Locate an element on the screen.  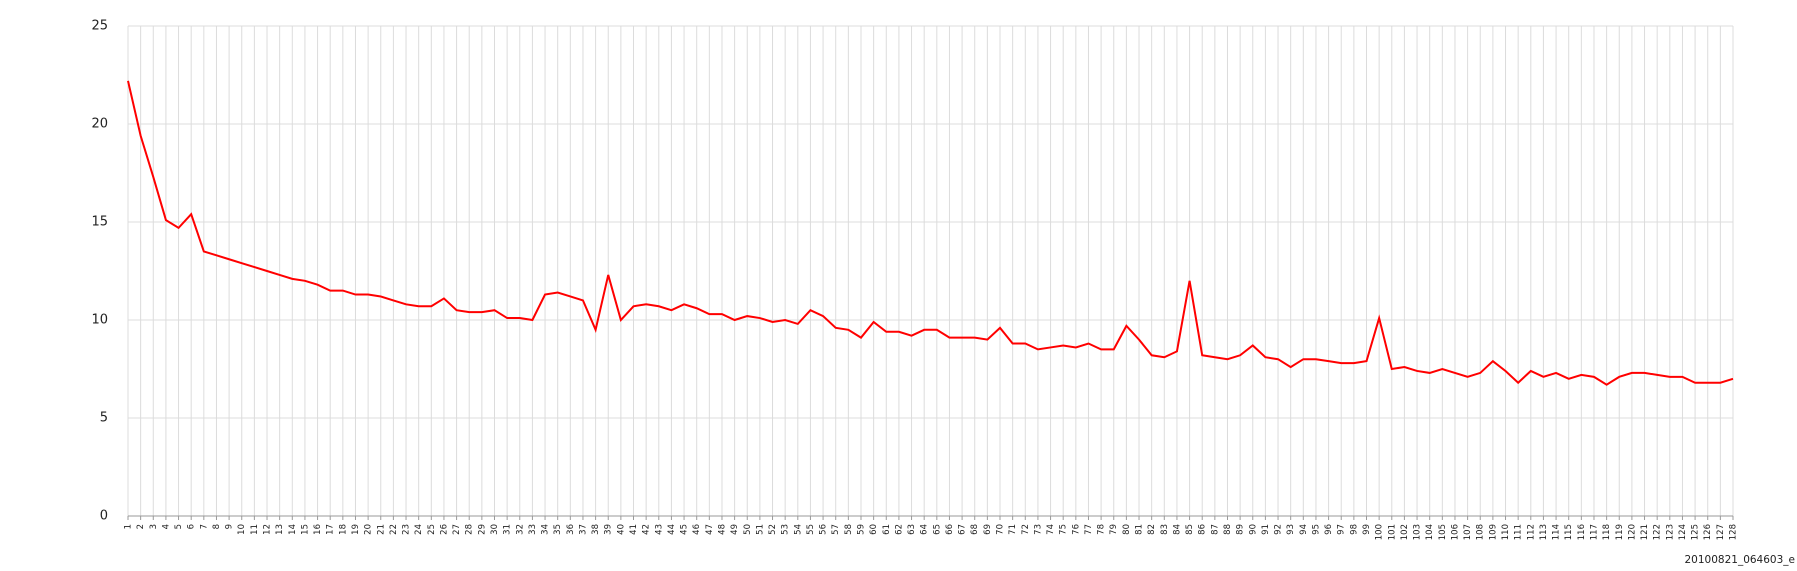
x-tick-label: 112 is located at coordinates (1531, 532).